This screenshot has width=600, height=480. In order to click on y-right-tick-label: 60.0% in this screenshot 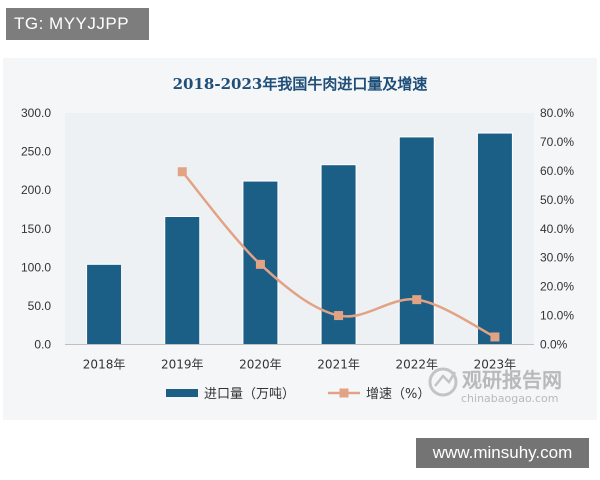, I will do `click(557, 171)`.